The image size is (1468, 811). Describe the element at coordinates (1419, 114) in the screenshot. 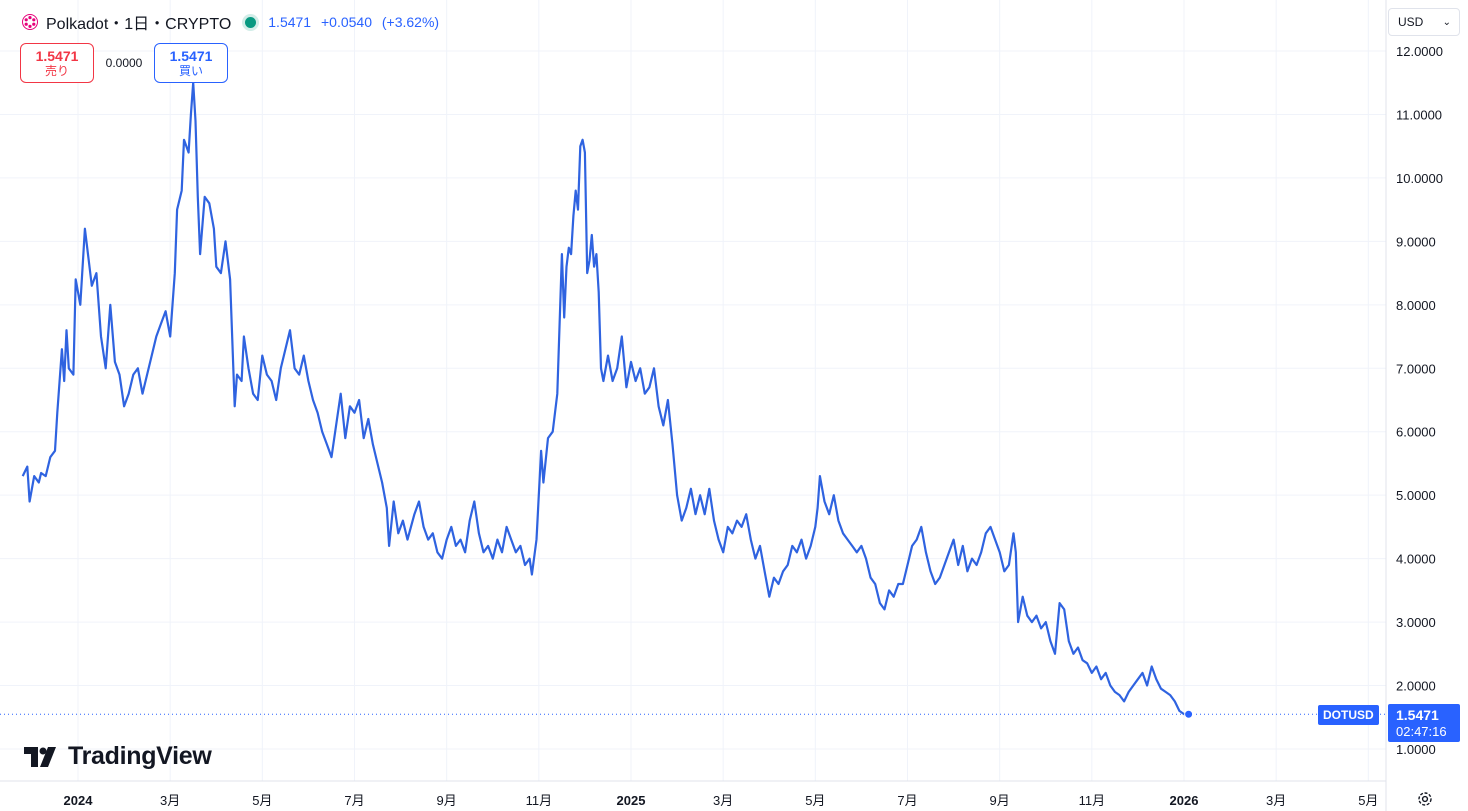

I see `price-tick-label: 11.0000` at that location.